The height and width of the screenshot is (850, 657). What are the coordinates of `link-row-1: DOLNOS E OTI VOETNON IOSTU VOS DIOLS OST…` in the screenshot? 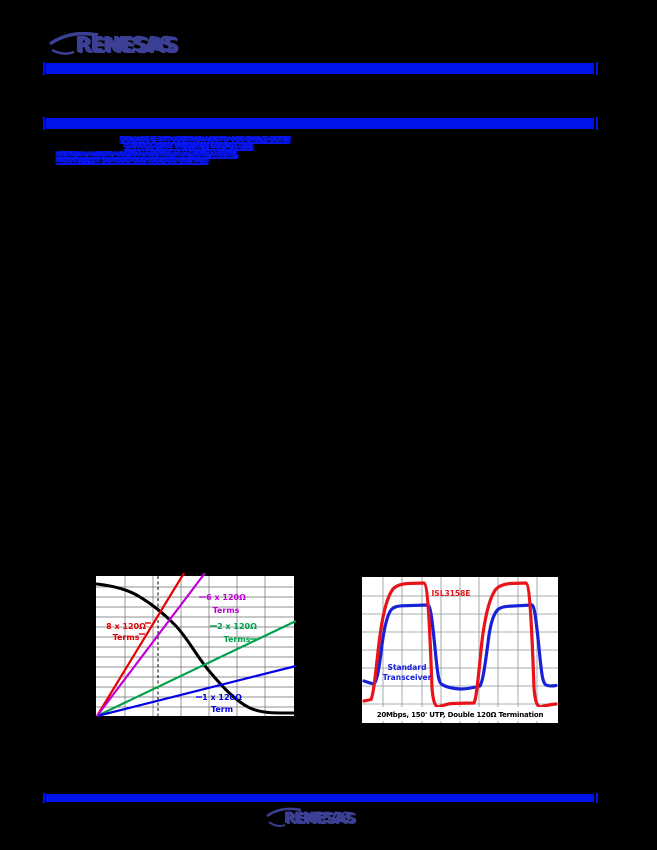 It's located at (205, 139).